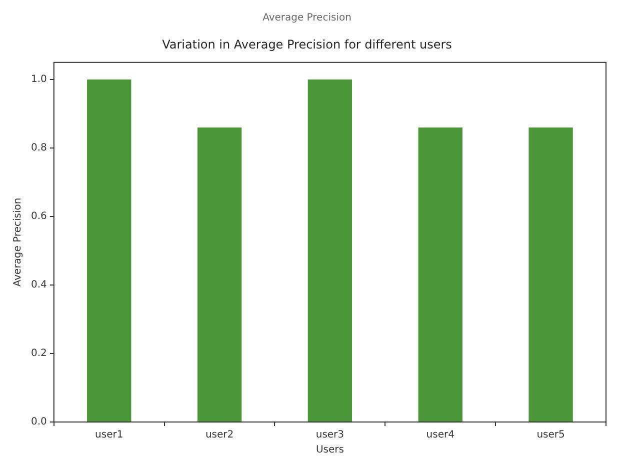 The image size is (618, 460). What do you see at coordinates (307, 44) in the screenshot?
I see `chart-subtitle: Variation in Average Precision for different users` at bounding box center [307, 44].